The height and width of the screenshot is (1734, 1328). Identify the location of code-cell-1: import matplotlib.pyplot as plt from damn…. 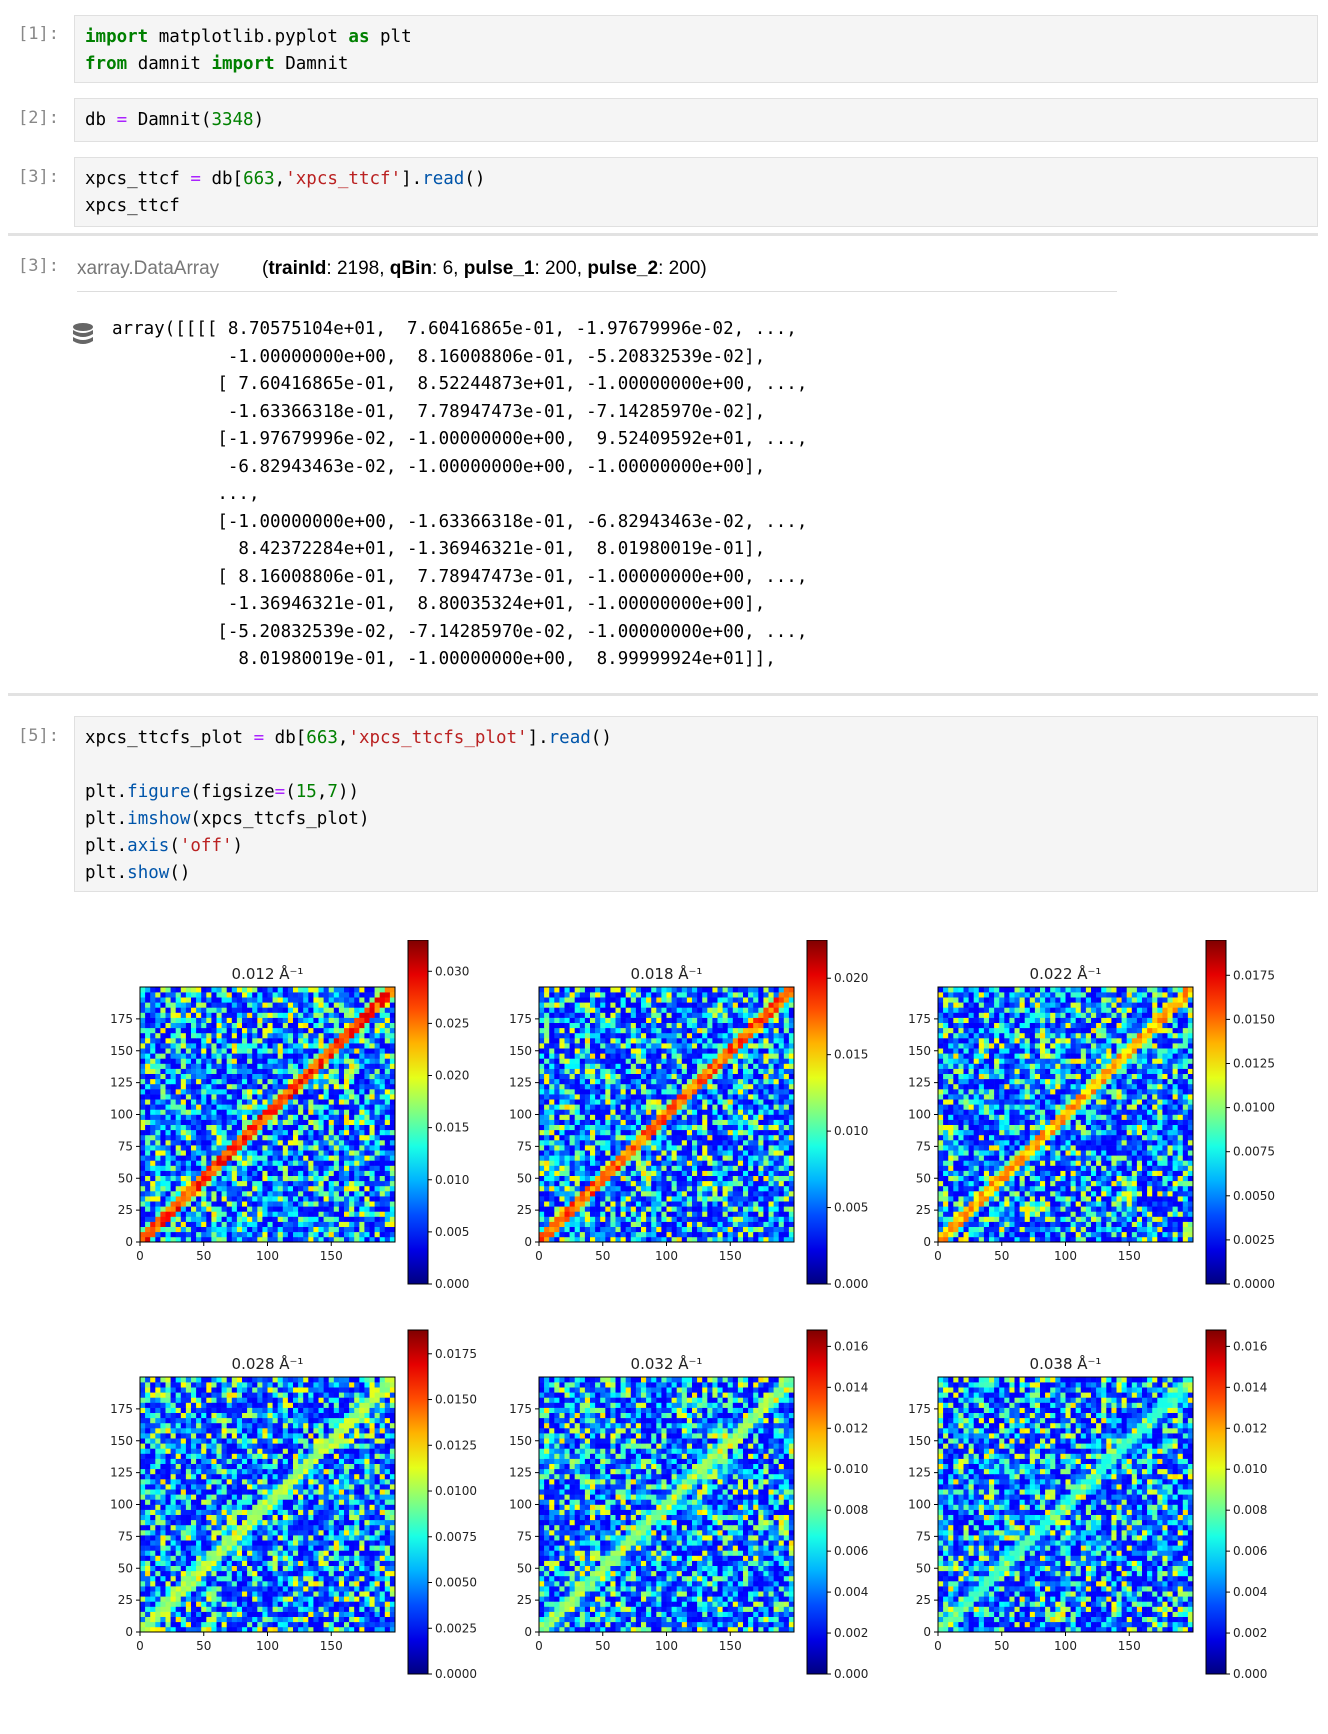
(696, 49).